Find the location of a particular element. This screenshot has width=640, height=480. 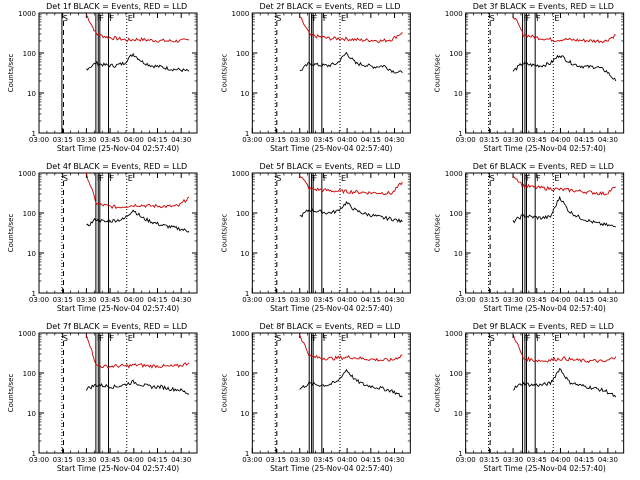

panel-title: Det 7f BLACK = Events, RED = LLD is located at coordinates (116, 326).